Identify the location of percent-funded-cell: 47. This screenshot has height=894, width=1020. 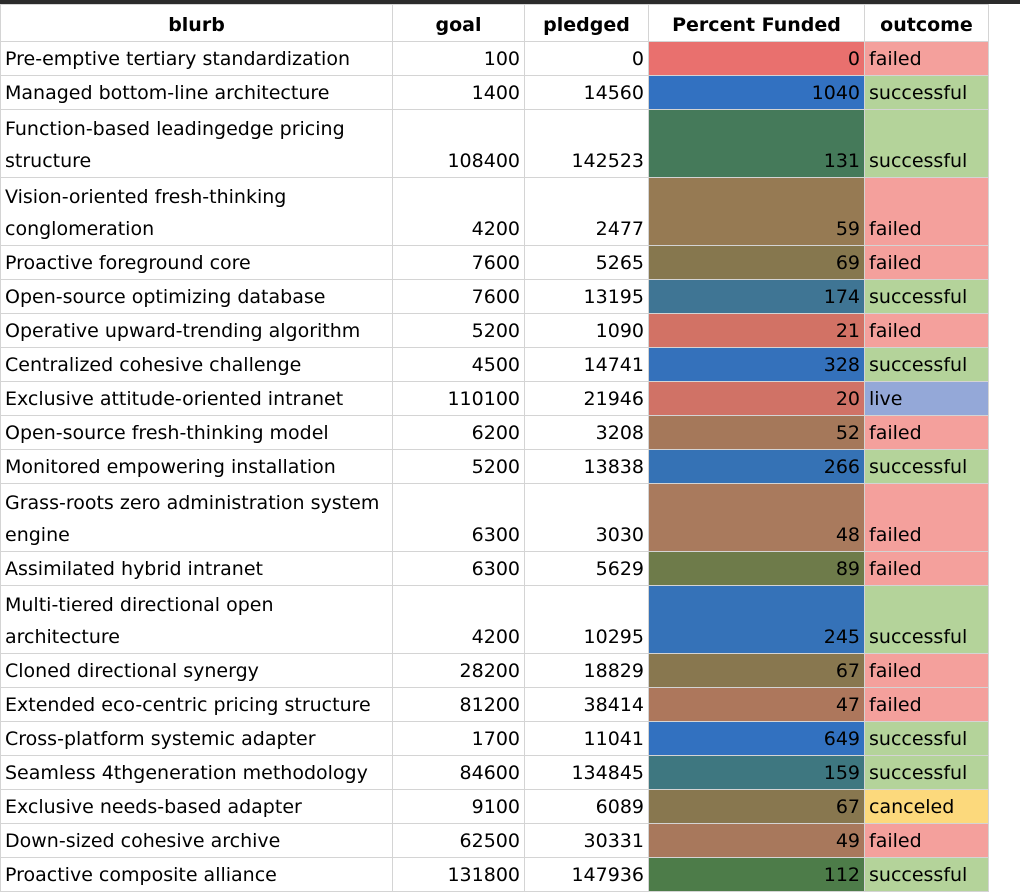
(756, 704).